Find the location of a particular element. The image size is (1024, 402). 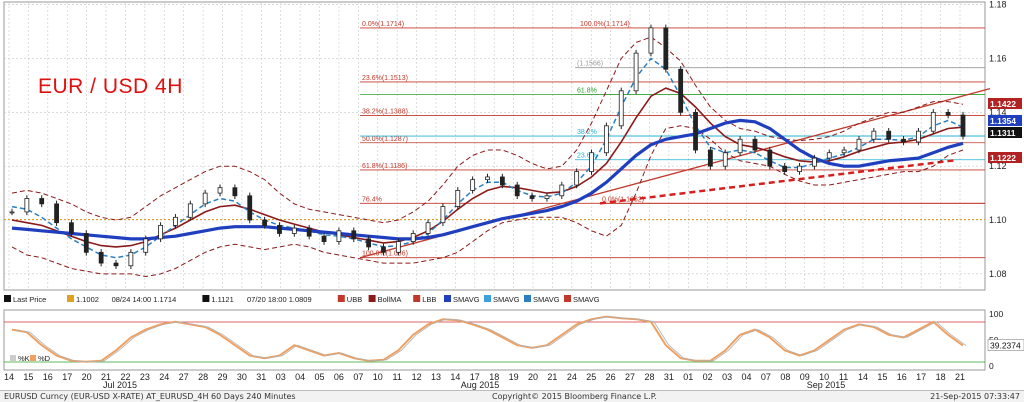

darkred-square-icon is located at coordinates (372, 298).